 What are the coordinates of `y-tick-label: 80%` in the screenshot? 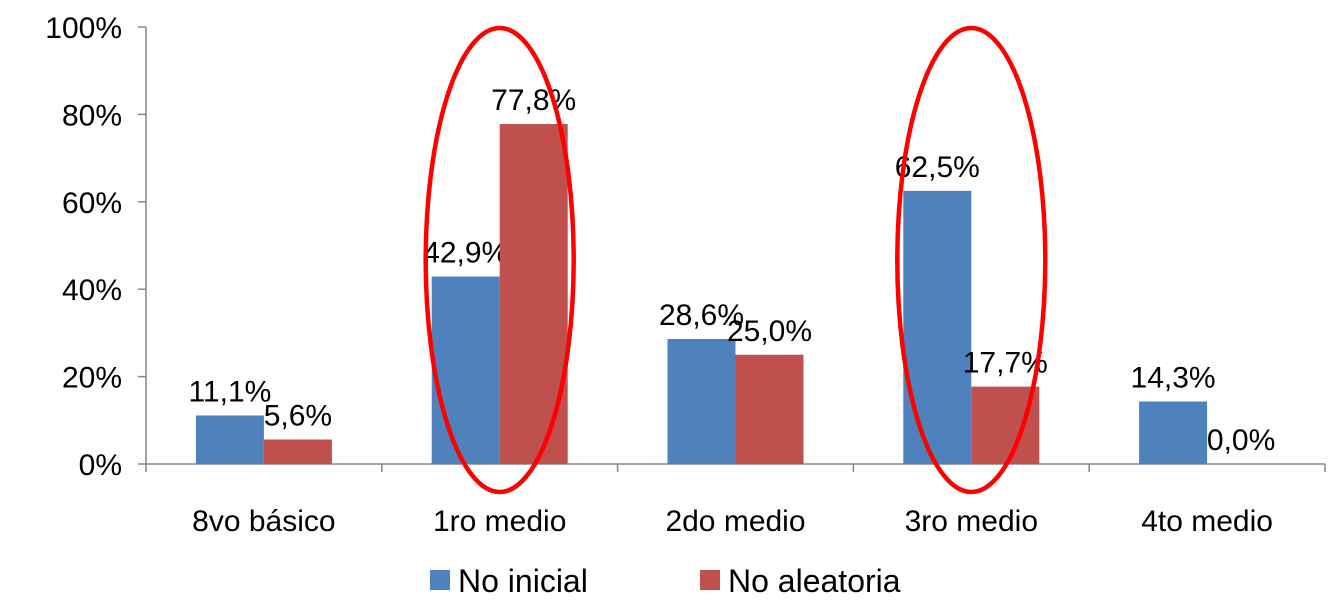 It's located at (92, 115).